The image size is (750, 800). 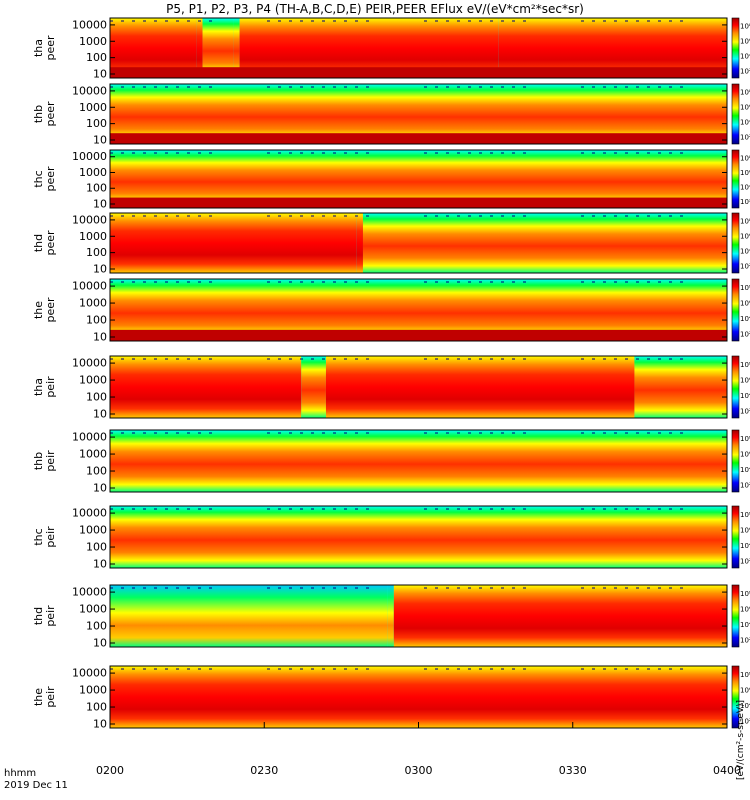 I want to click on colorbar-tick-label: 10⁴, so click(x=745, y=57).